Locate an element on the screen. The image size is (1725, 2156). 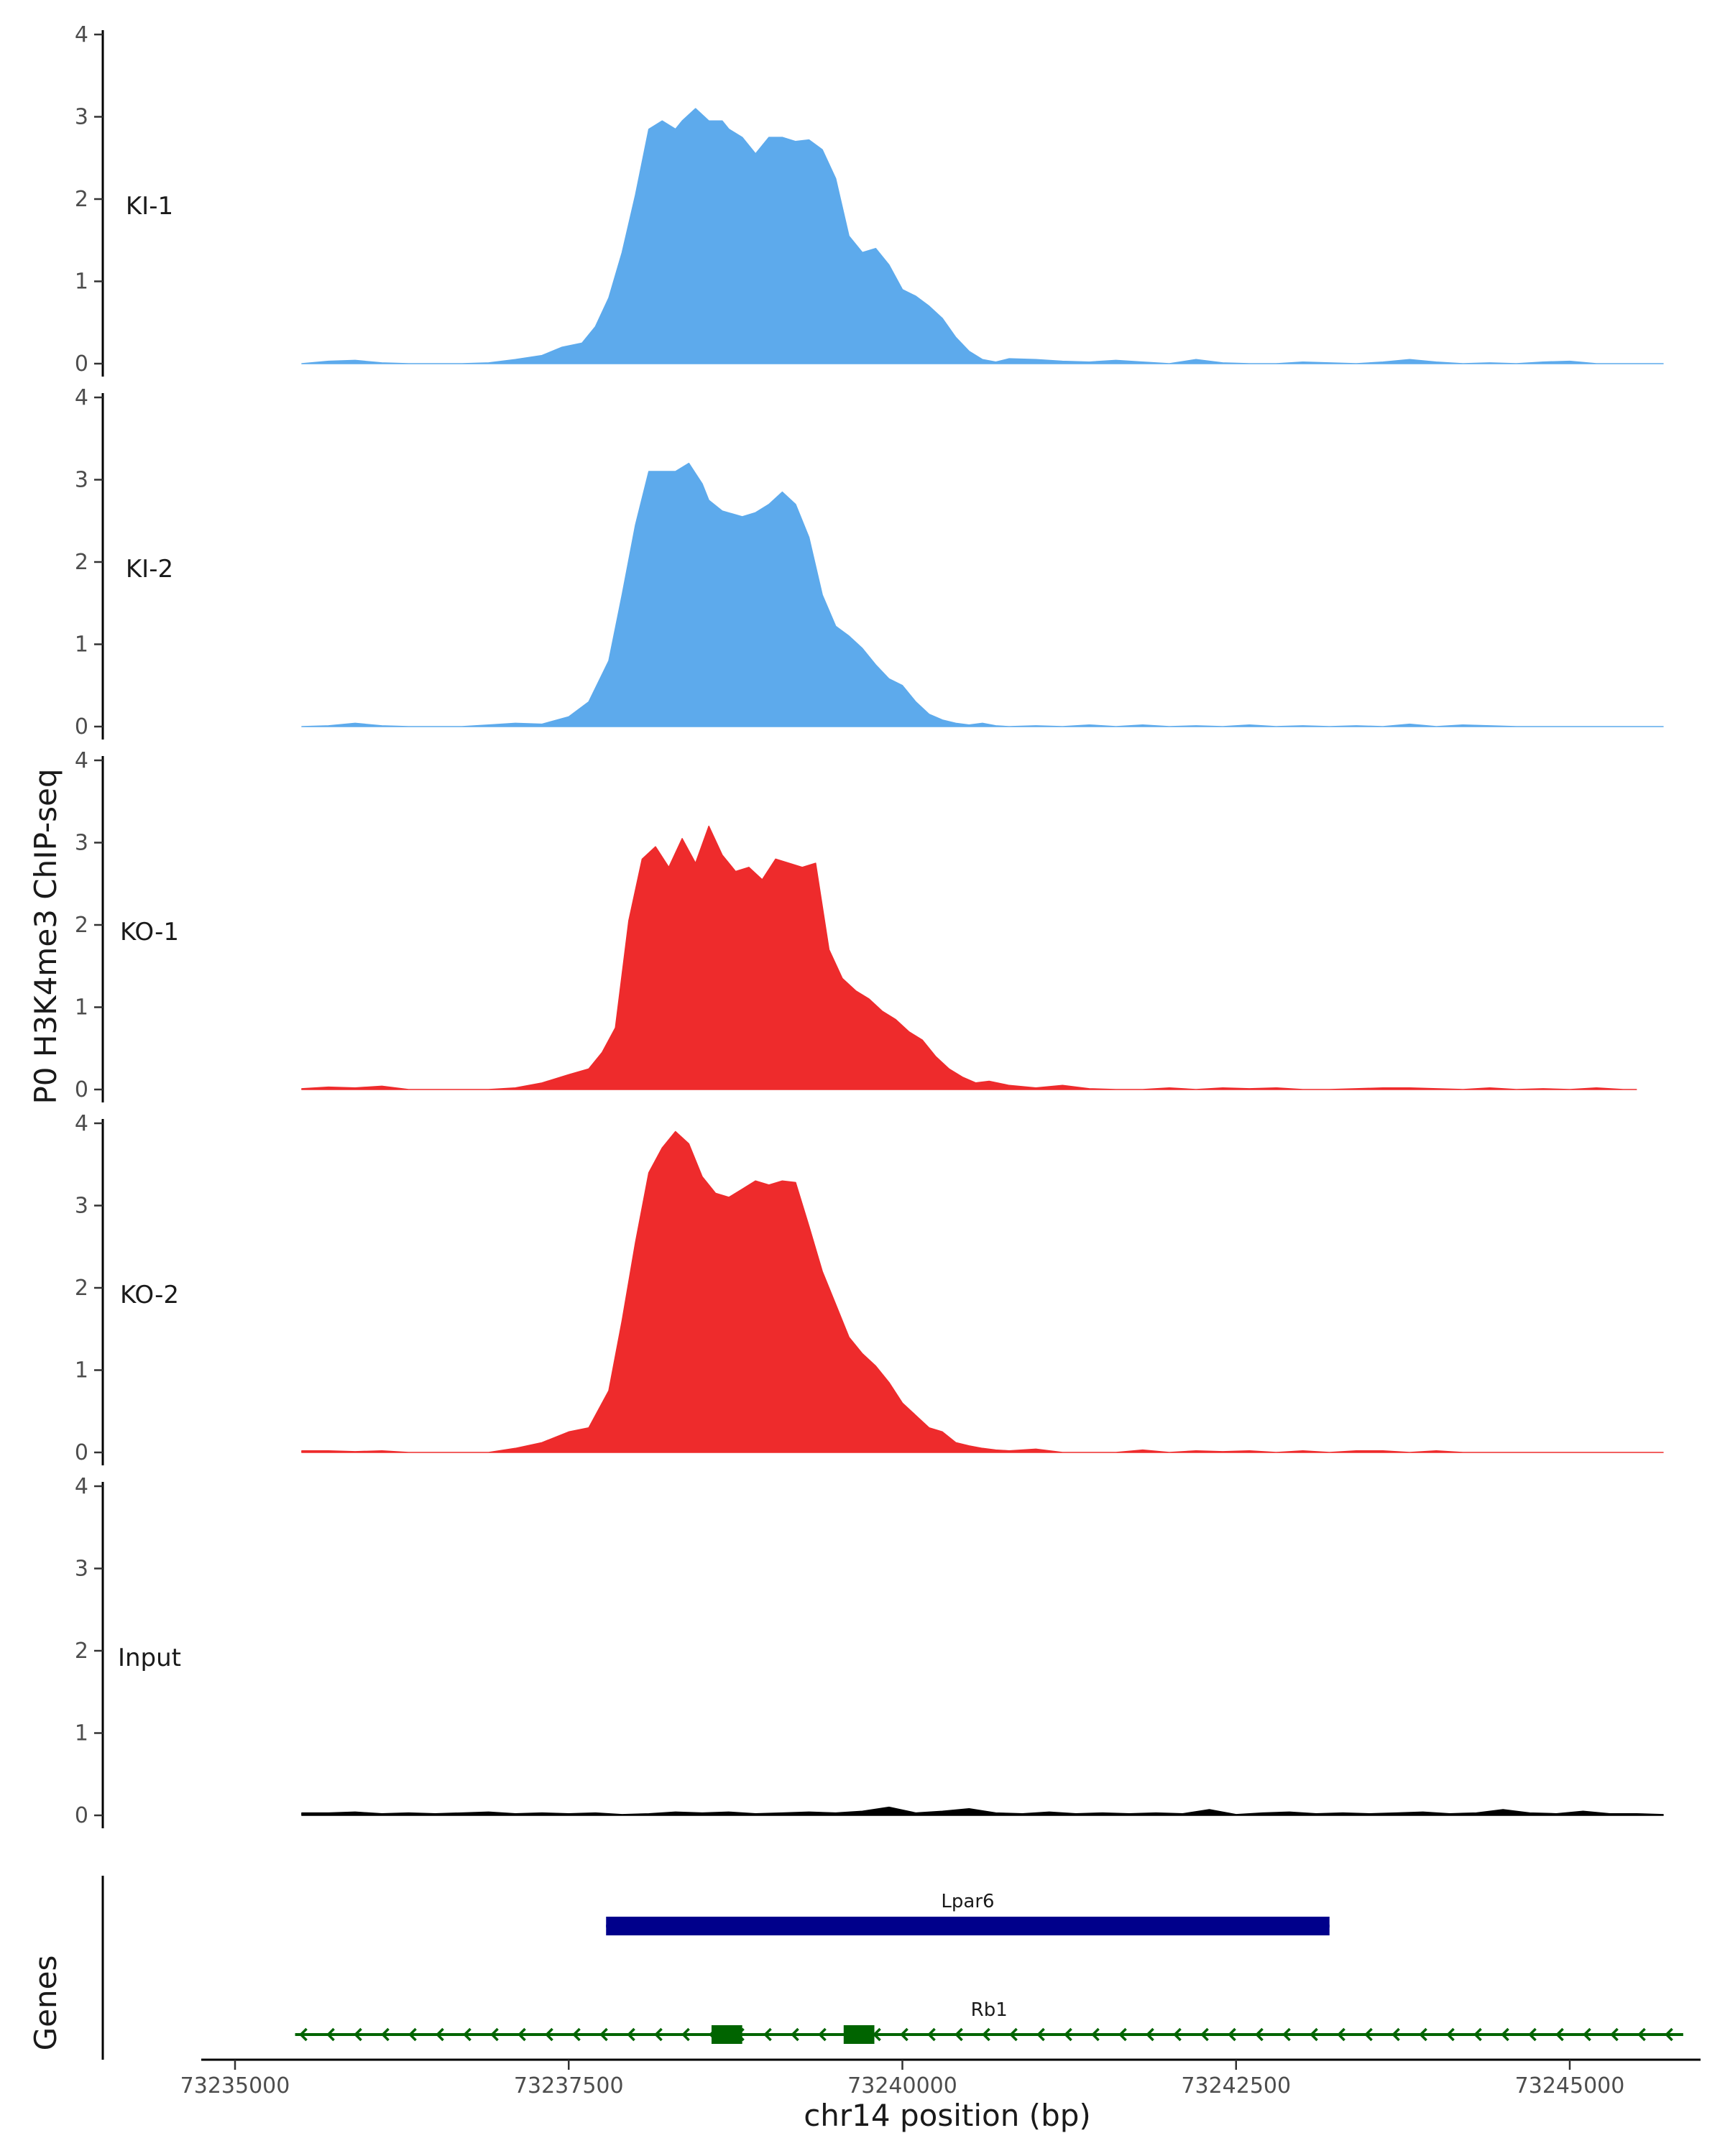
track-ko-1: 0 1 2 3 4 KO-1 is located at coordinates (856, 925).